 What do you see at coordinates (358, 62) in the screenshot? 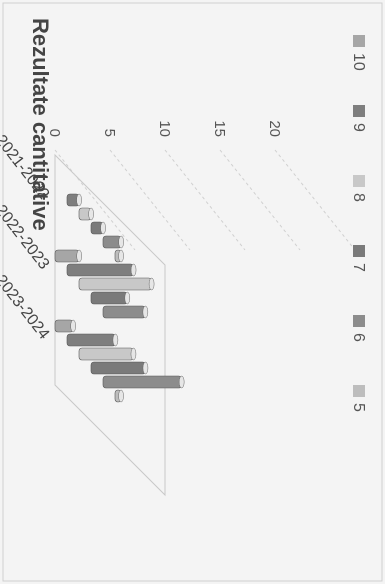
I see `legend-label: 10` at bounding box center [358, 62].